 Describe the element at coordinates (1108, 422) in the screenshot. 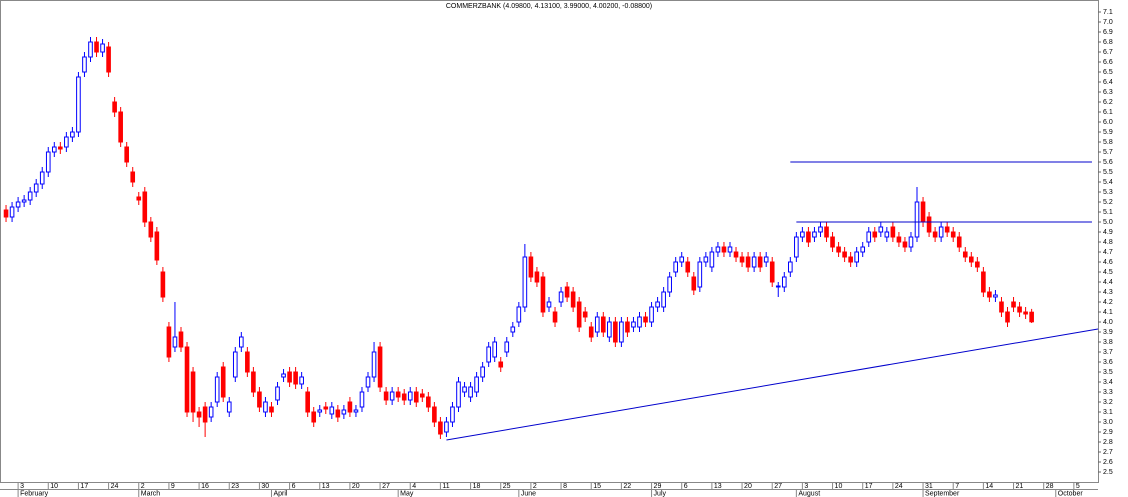

I see `y-tick-label: 3.0` at that location.